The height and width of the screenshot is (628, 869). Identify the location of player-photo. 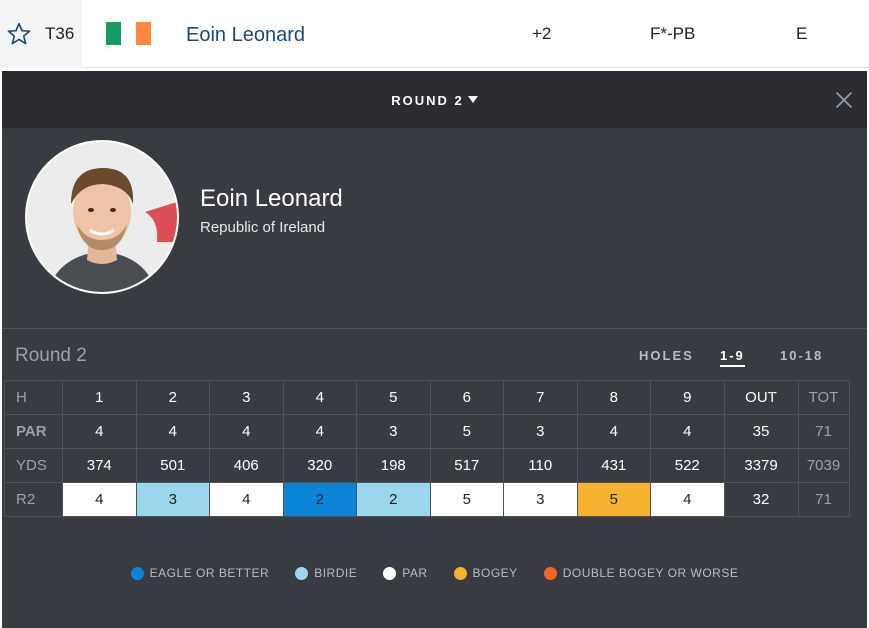
(102, 217).